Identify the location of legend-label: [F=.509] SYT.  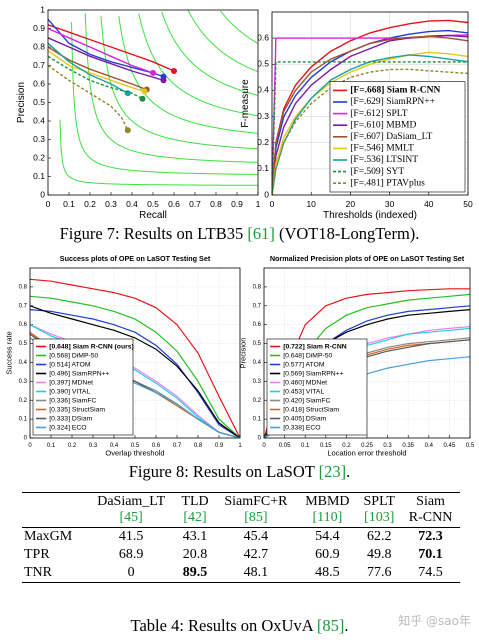
(377, 172).